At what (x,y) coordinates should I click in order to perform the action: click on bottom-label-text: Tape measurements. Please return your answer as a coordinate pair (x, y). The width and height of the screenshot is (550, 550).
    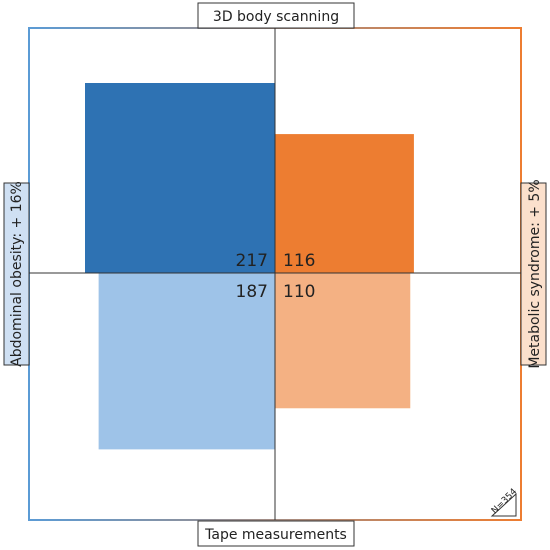
    Looking at the image, I should click on (275, 535).